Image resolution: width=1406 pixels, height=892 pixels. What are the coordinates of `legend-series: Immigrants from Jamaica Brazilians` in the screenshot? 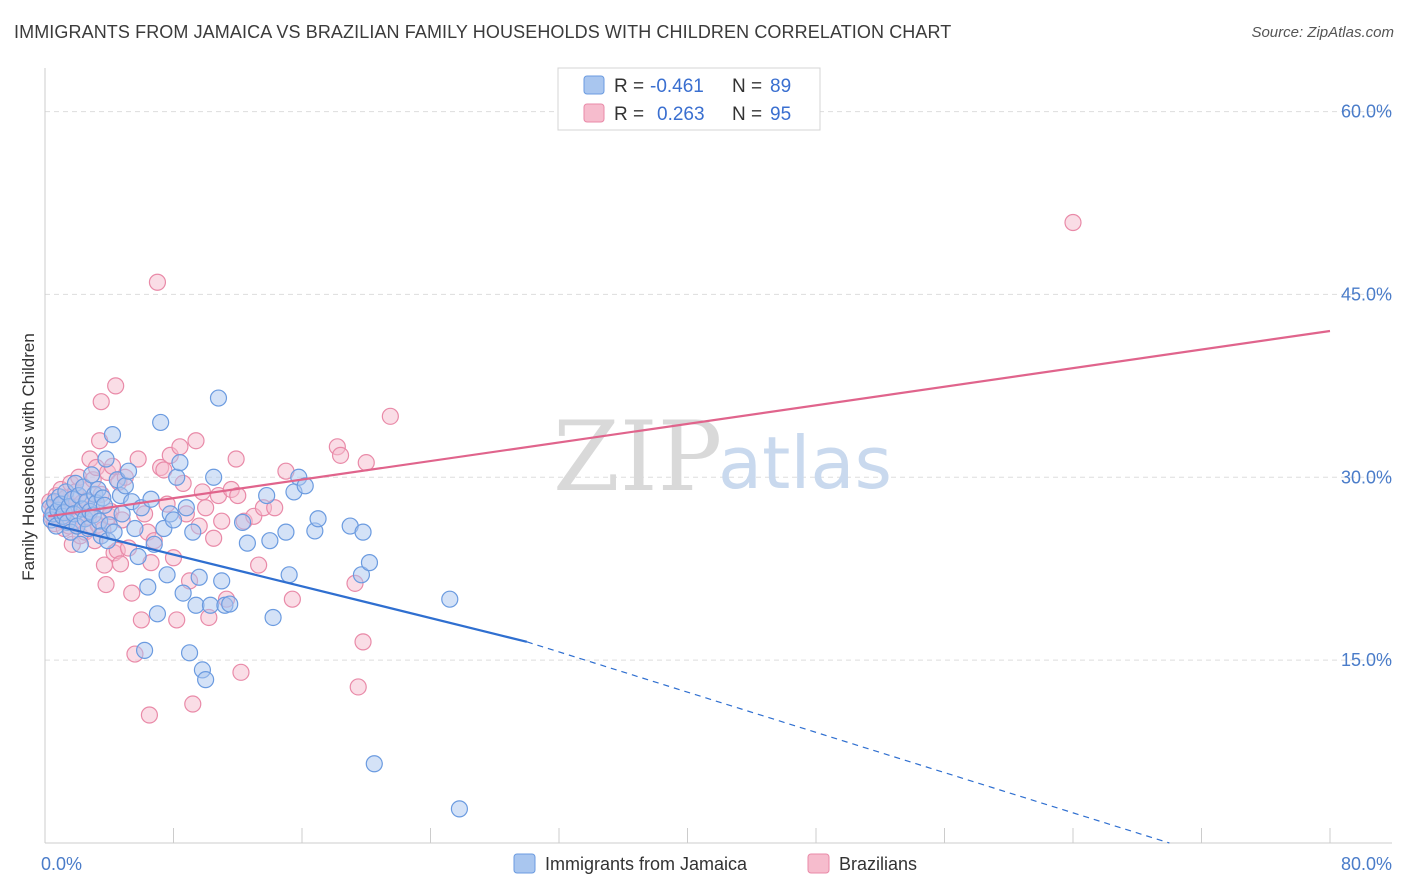 It's located at (715, 863).